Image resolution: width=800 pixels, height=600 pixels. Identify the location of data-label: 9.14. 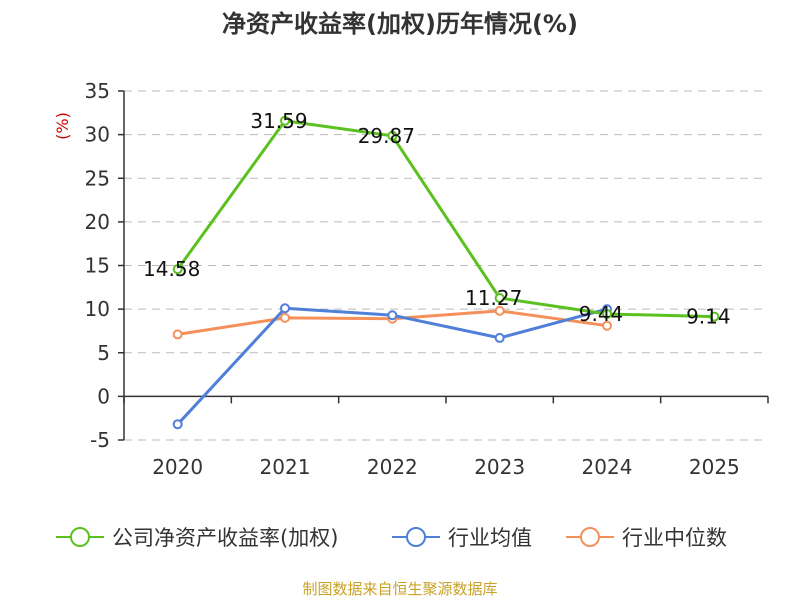
(708, 317).